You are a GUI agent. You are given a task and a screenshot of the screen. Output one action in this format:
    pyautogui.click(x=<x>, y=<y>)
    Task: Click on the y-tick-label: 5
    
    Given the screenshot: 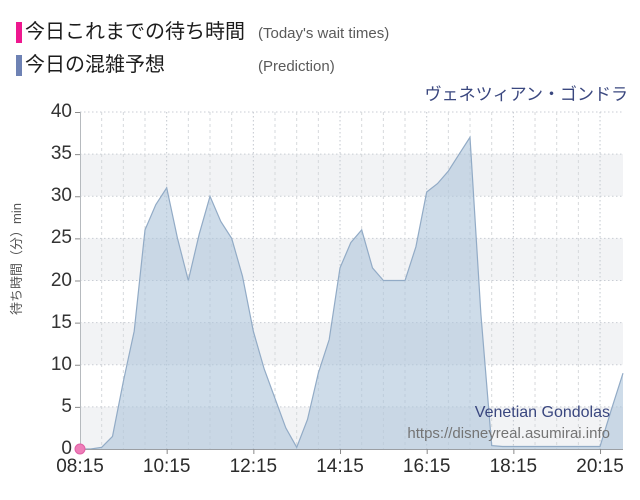 What is the action you would take?
    pyautogui.click(x=66, y=406)
    